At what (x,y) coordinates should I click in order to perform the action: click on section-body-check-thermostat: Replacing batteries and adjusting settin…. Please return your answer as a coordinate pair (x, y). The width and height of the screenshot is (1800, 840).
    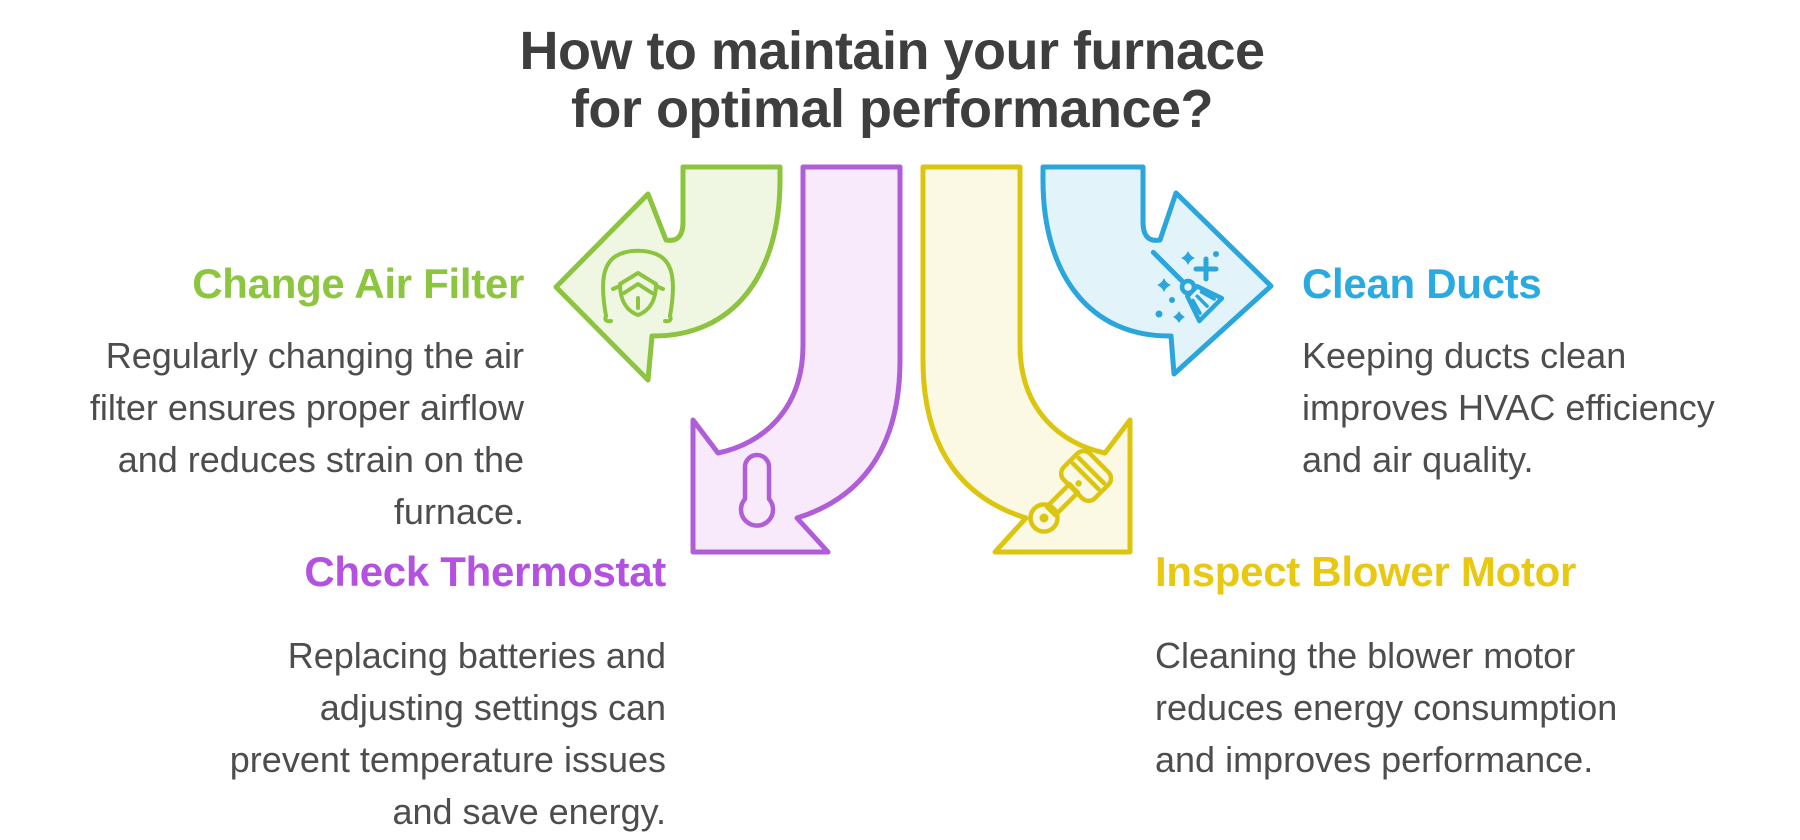
    Looking at the image, I should click on (386, 734).